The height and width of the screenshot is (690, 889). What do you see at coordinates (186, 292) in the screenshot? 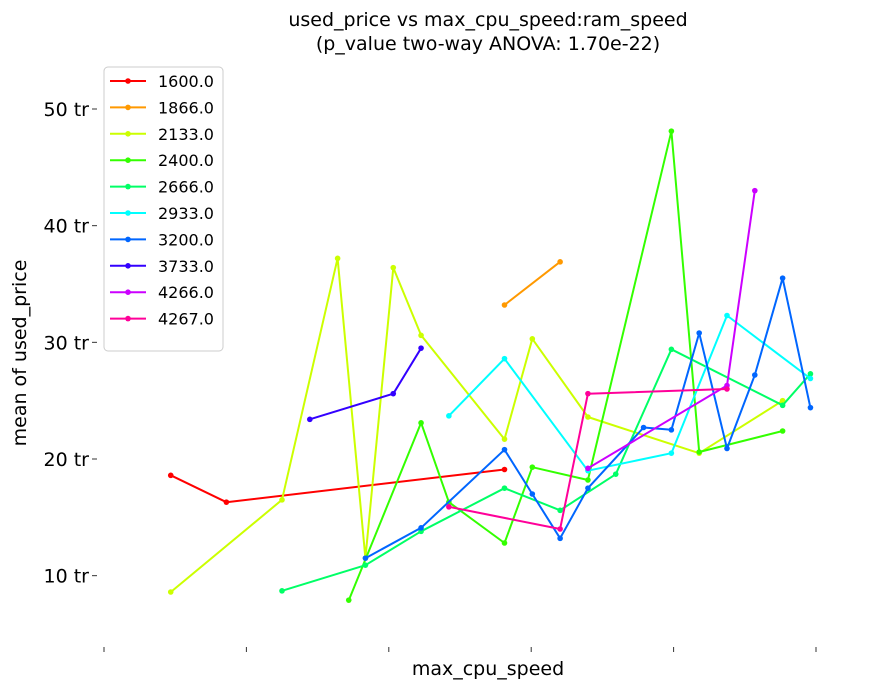
I see `legend-label: 4266.0` at bounding box center [186, 292].